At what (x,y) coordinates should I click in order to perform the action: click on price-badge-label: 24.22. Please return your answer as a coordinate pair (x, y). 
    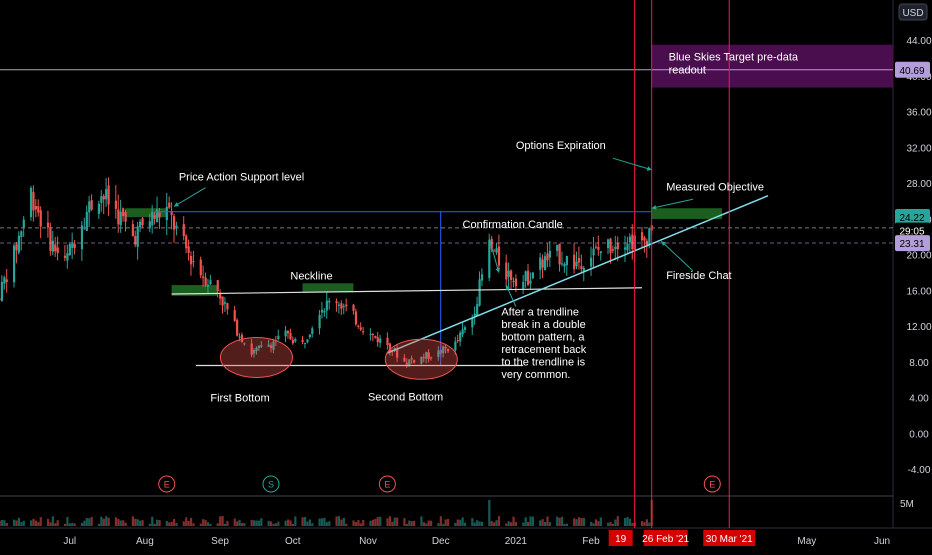
    Looking at the image, I should click on (911, 218).